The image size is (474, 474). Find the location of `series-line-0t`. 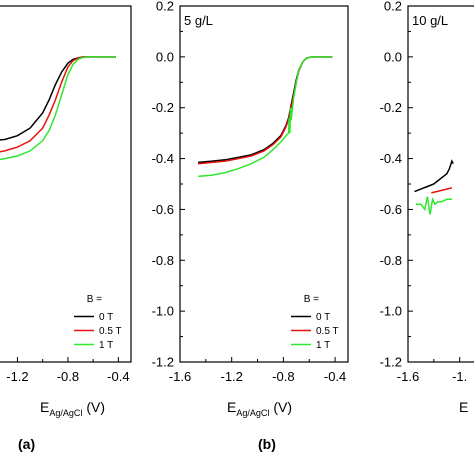

series-line-0t is located at coordinates (434, 176).